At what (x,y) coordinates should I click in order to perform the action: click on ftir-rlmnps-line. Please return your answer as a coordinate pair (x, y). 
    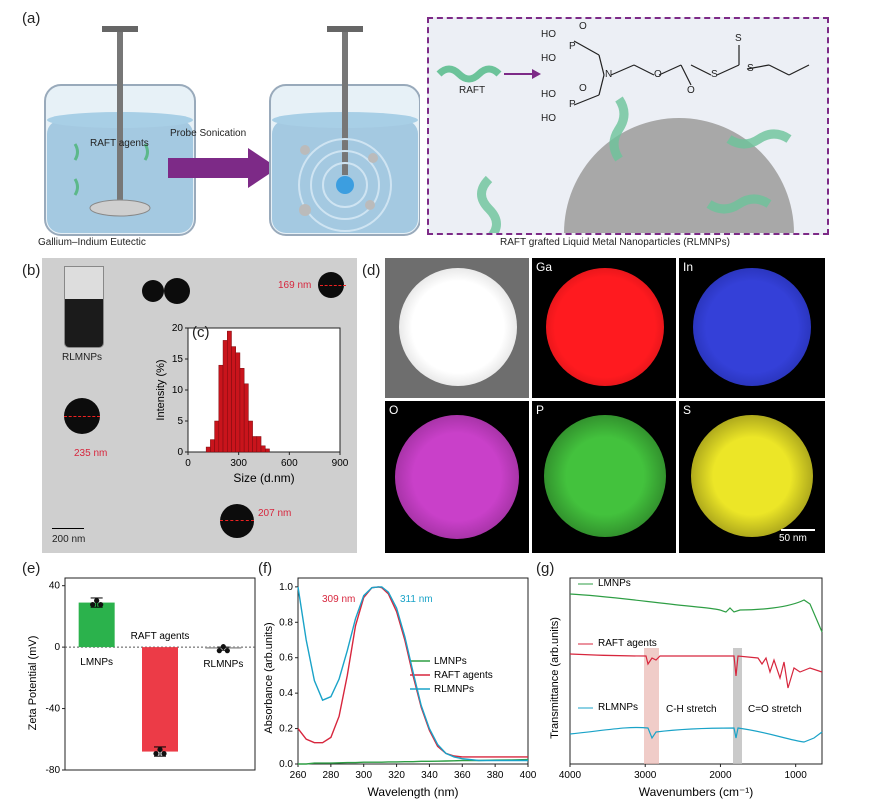
    Looking at the image, I should click on (696, 734).